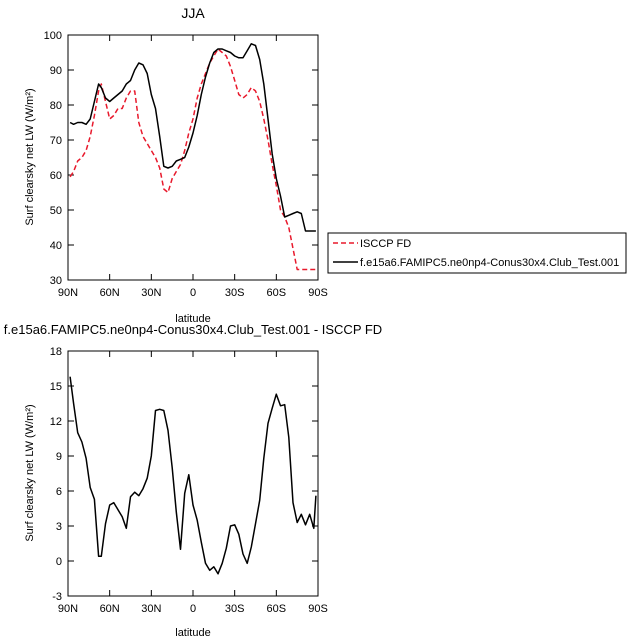 The image size is (644, 644). I want to click on top-series-lines, so click(192, 157).